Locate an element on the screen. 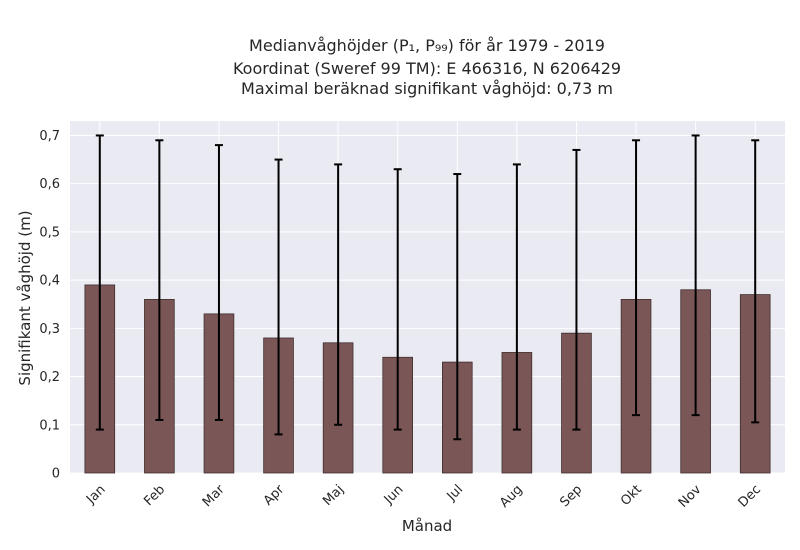 The height and width of the screenshot is (550, 800). x-tick-label: Mar is located at coordinates (214, 496).